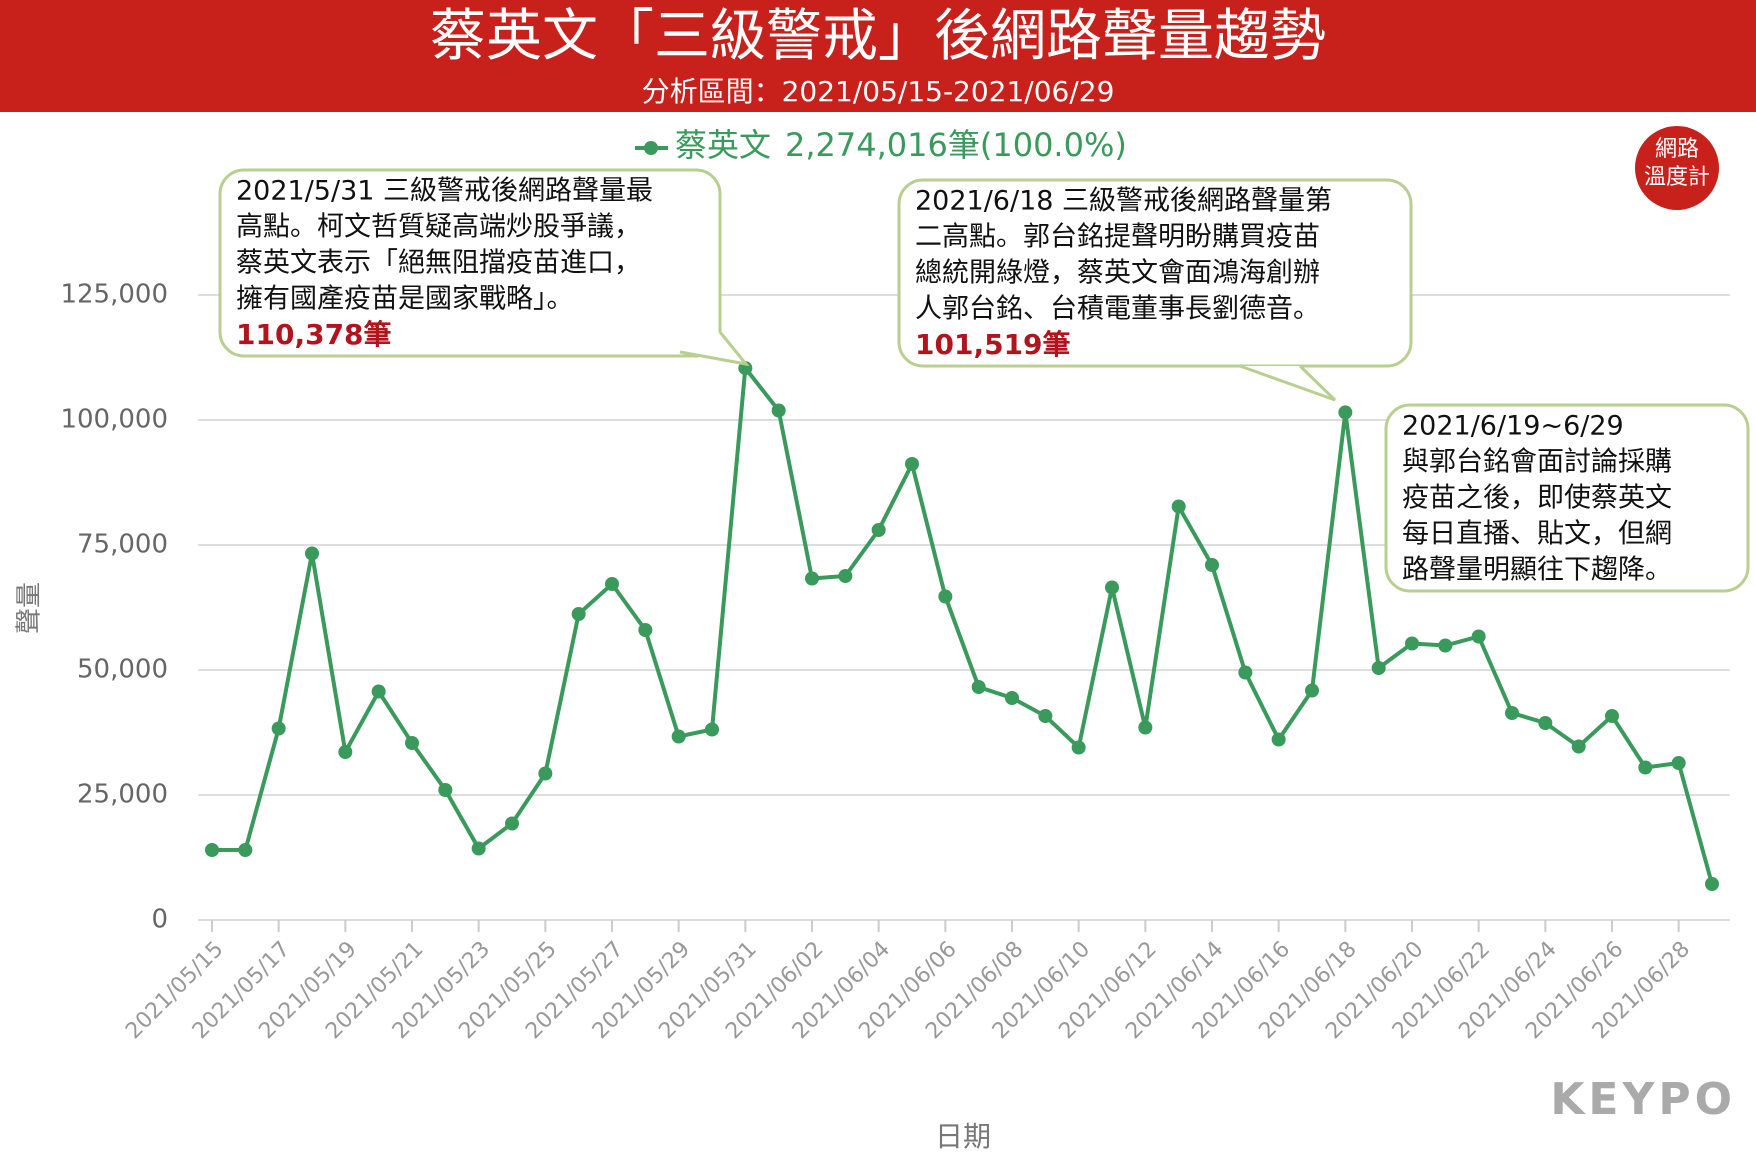 The width and height of the screenshot is (1756, 1162). Describe the element at coordinates (1537, 570) in the screenshot. I see `callout-text: 路聲量明顯往下趨降。` at that location.